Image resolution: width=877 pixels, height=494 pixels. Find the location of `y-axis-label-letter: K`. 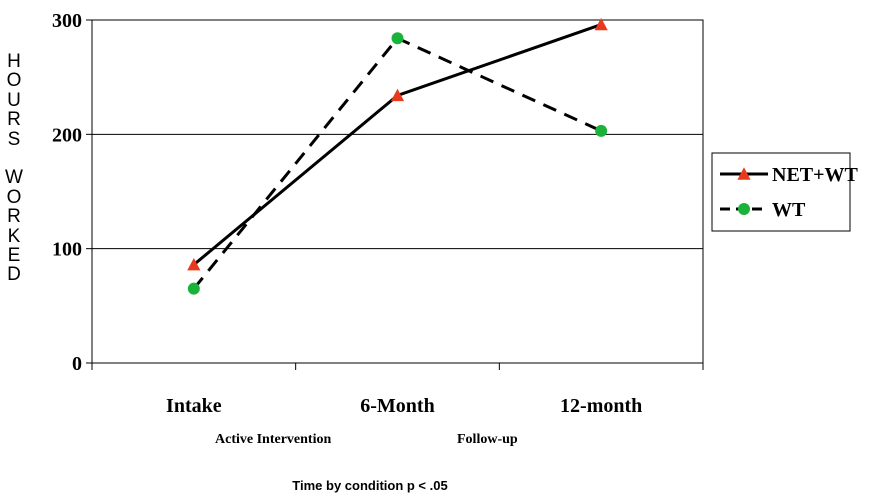

y-axis-label-letter: K is located at coordinates (14, 236).